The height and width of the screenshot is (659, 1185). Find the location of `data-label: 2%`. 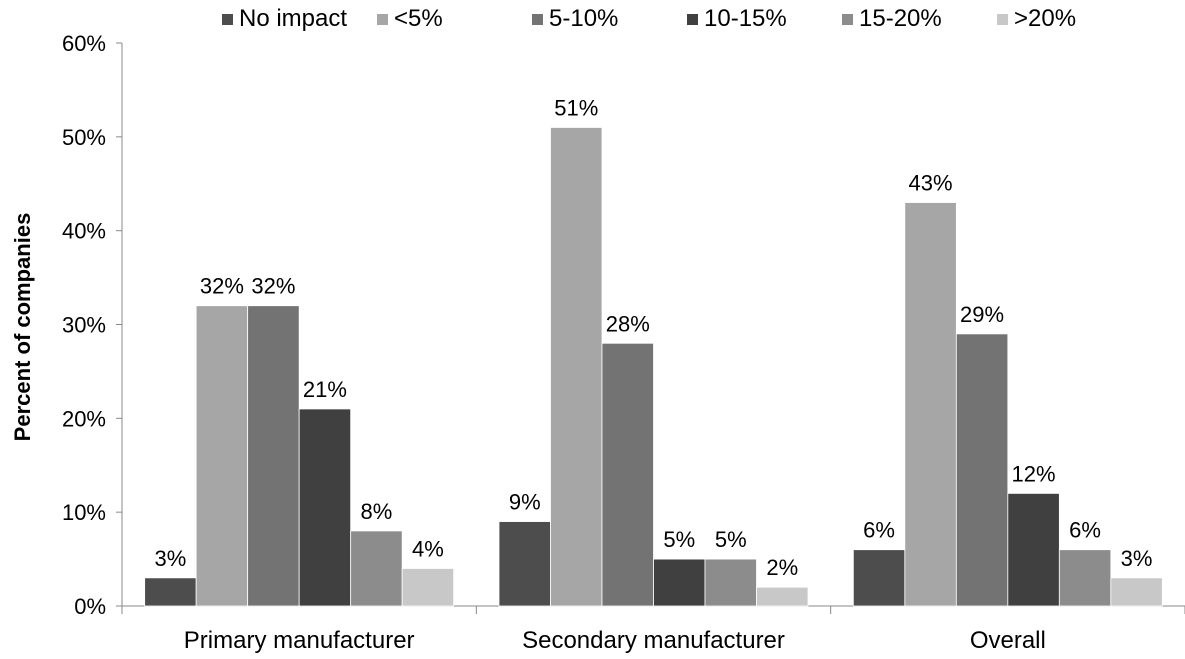

data-label: 2% is located at coordinates (782, 567).